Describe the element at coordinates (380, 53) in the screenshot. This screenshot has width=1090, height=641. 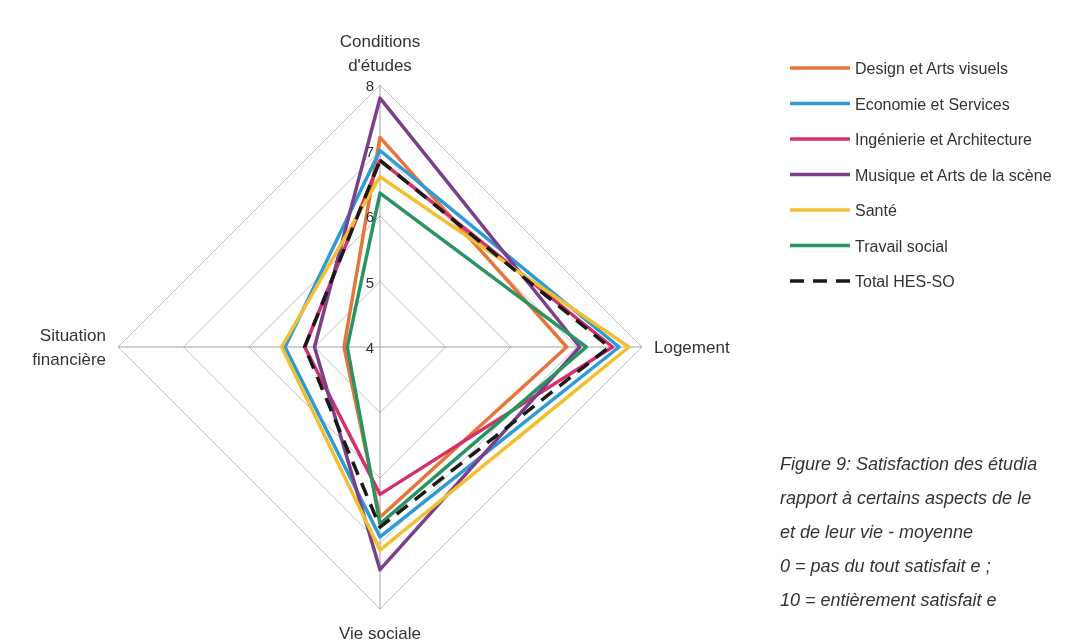
I see `spoke-label: Conditions d'études` at that location.